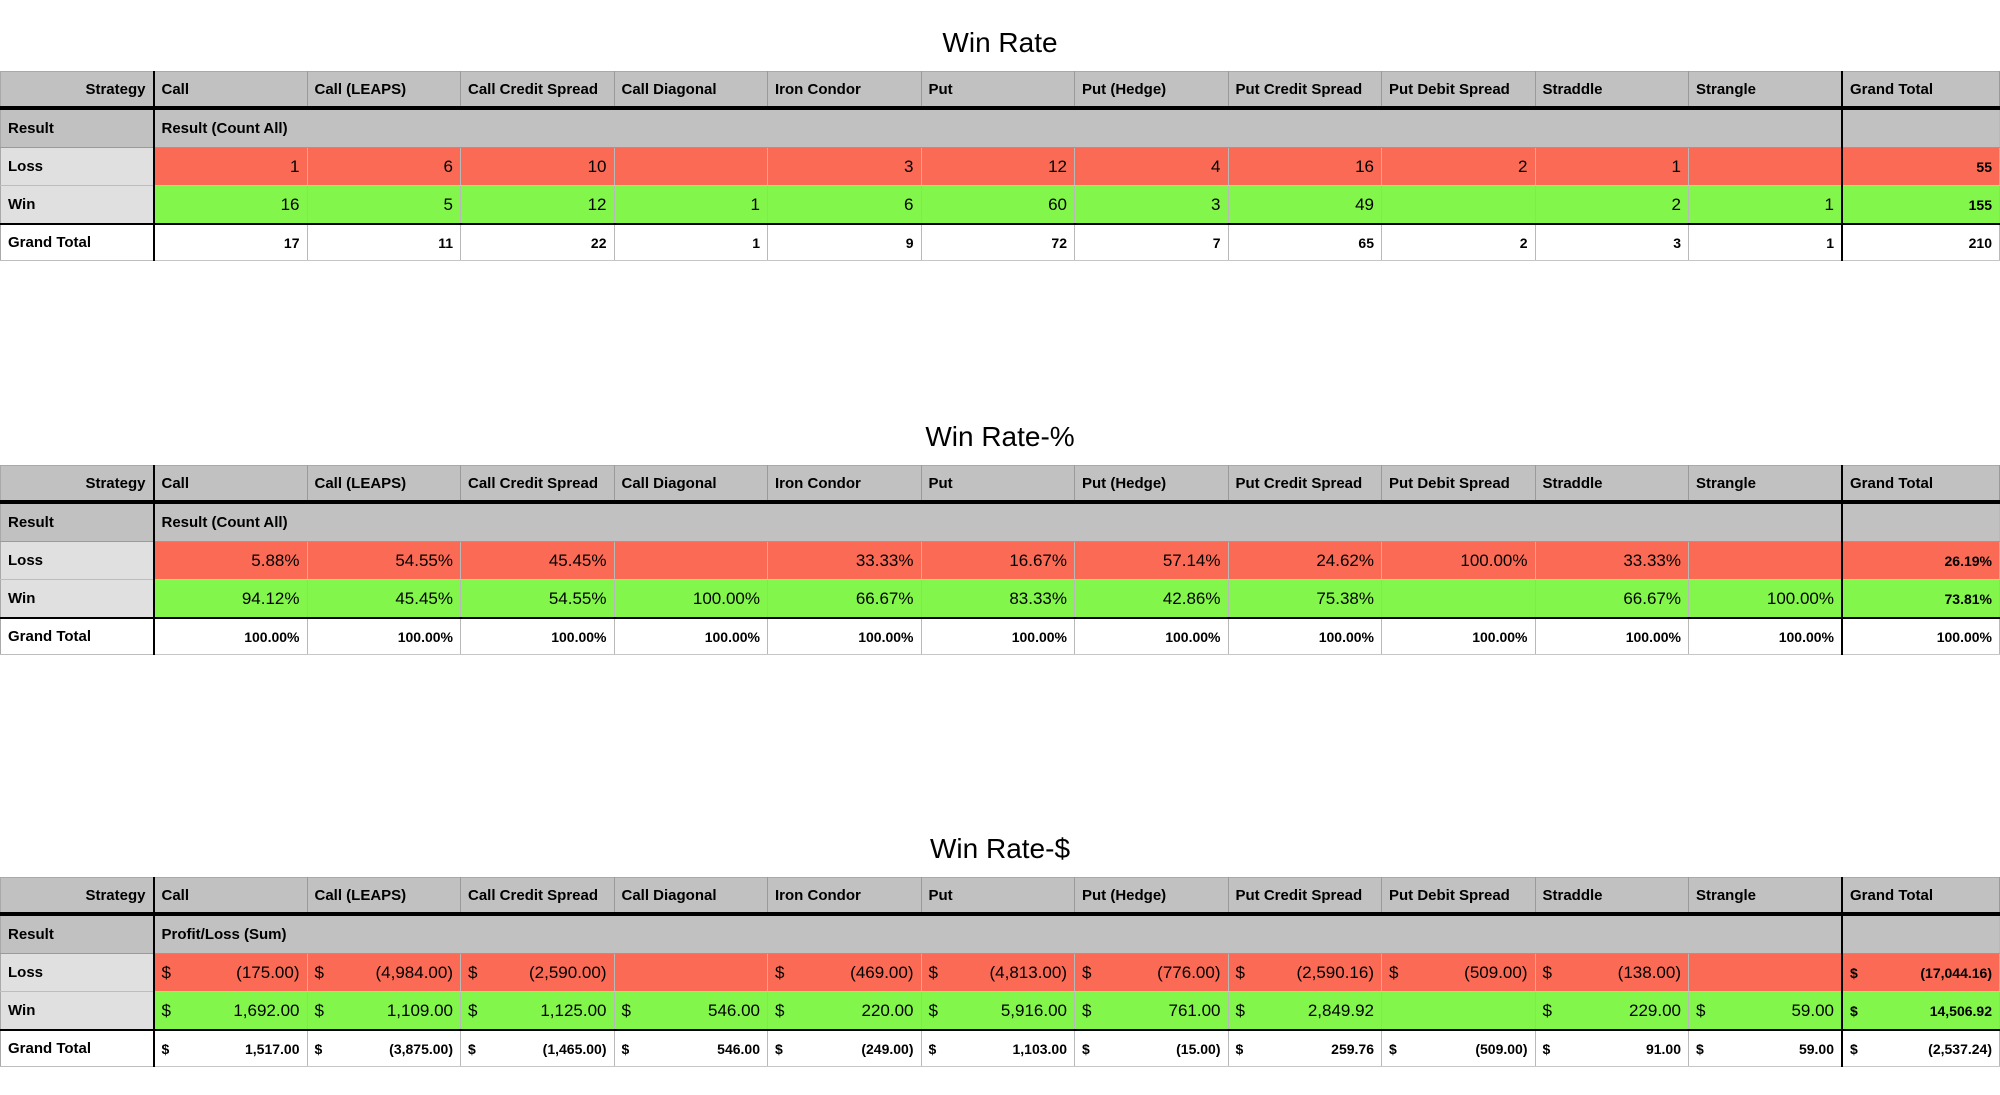 Image resolution: width=2000 pixels, height=1095 pixels. What do you see at coordinates (1151, 205) in the screenshot?
I see `cell-win-put-hedge: 3` at bounding box center [1151, 205].